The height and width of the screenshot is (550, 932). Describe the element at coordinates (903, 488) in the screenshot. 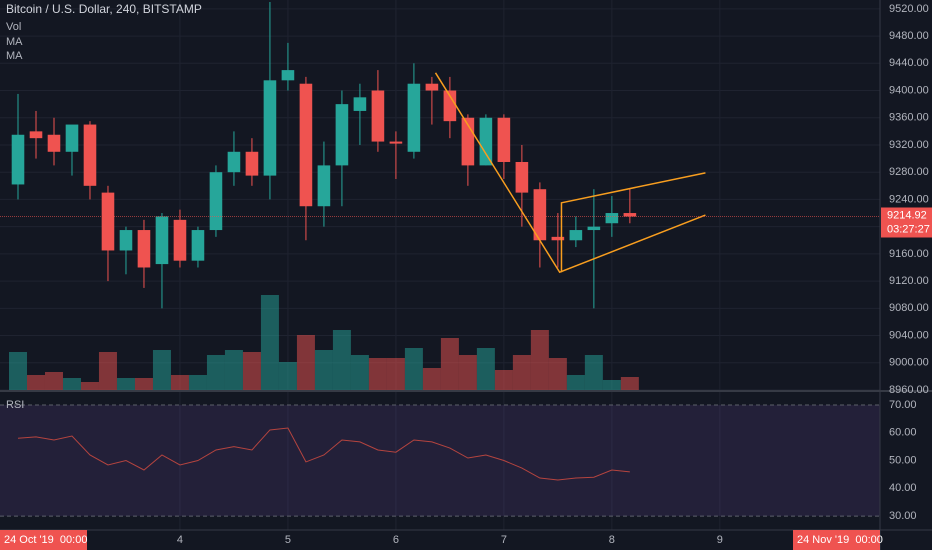

I see `rsi-tick-label: 40.00` at that location.